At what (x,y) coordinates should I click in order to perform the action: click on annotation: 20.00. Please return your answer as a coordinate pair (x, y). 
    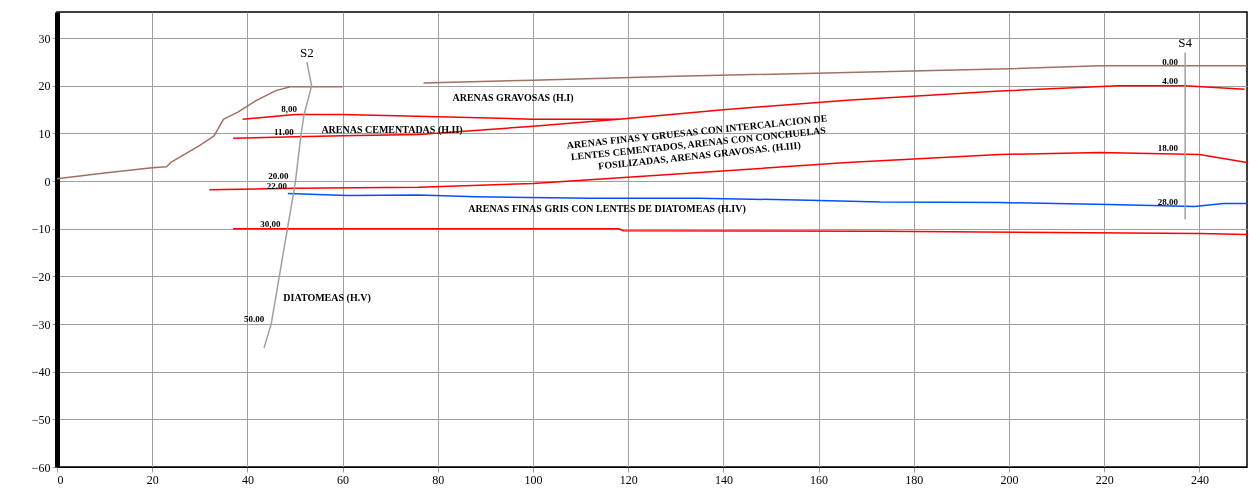
    Looking at the image, I should click on (278, 176).